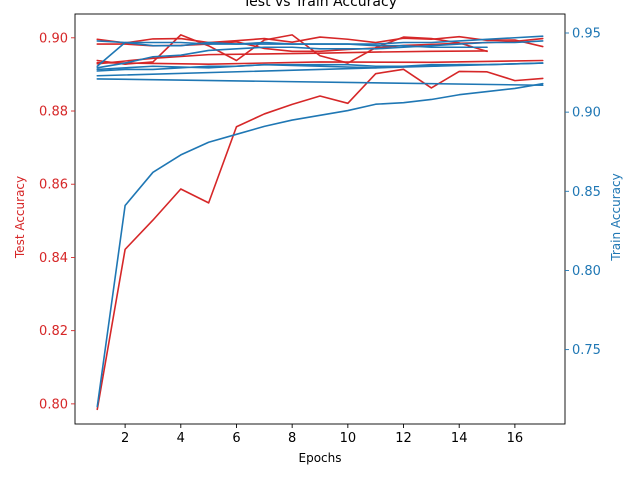 This screenshot has width=640, height=480. I want to click on x-tick-label: 6, so click(236, 438).